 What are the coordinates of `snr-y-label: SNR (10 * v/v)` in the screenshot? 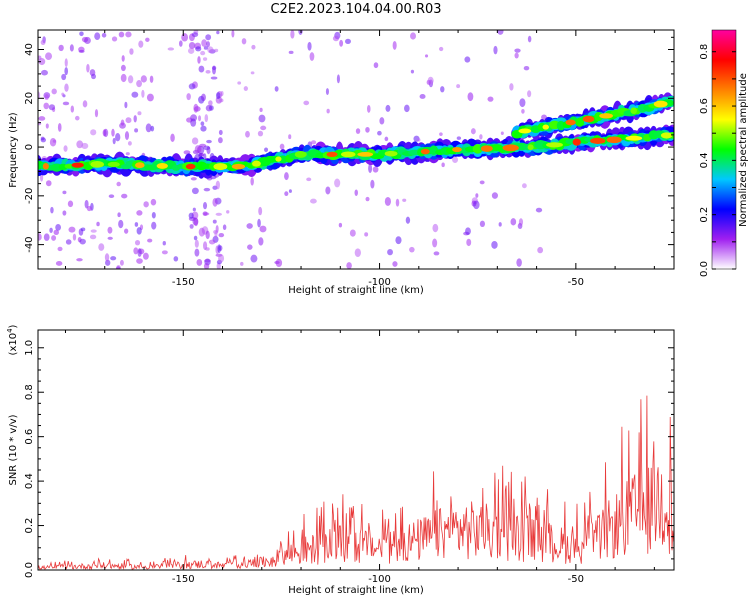 It's located at (13, 449).